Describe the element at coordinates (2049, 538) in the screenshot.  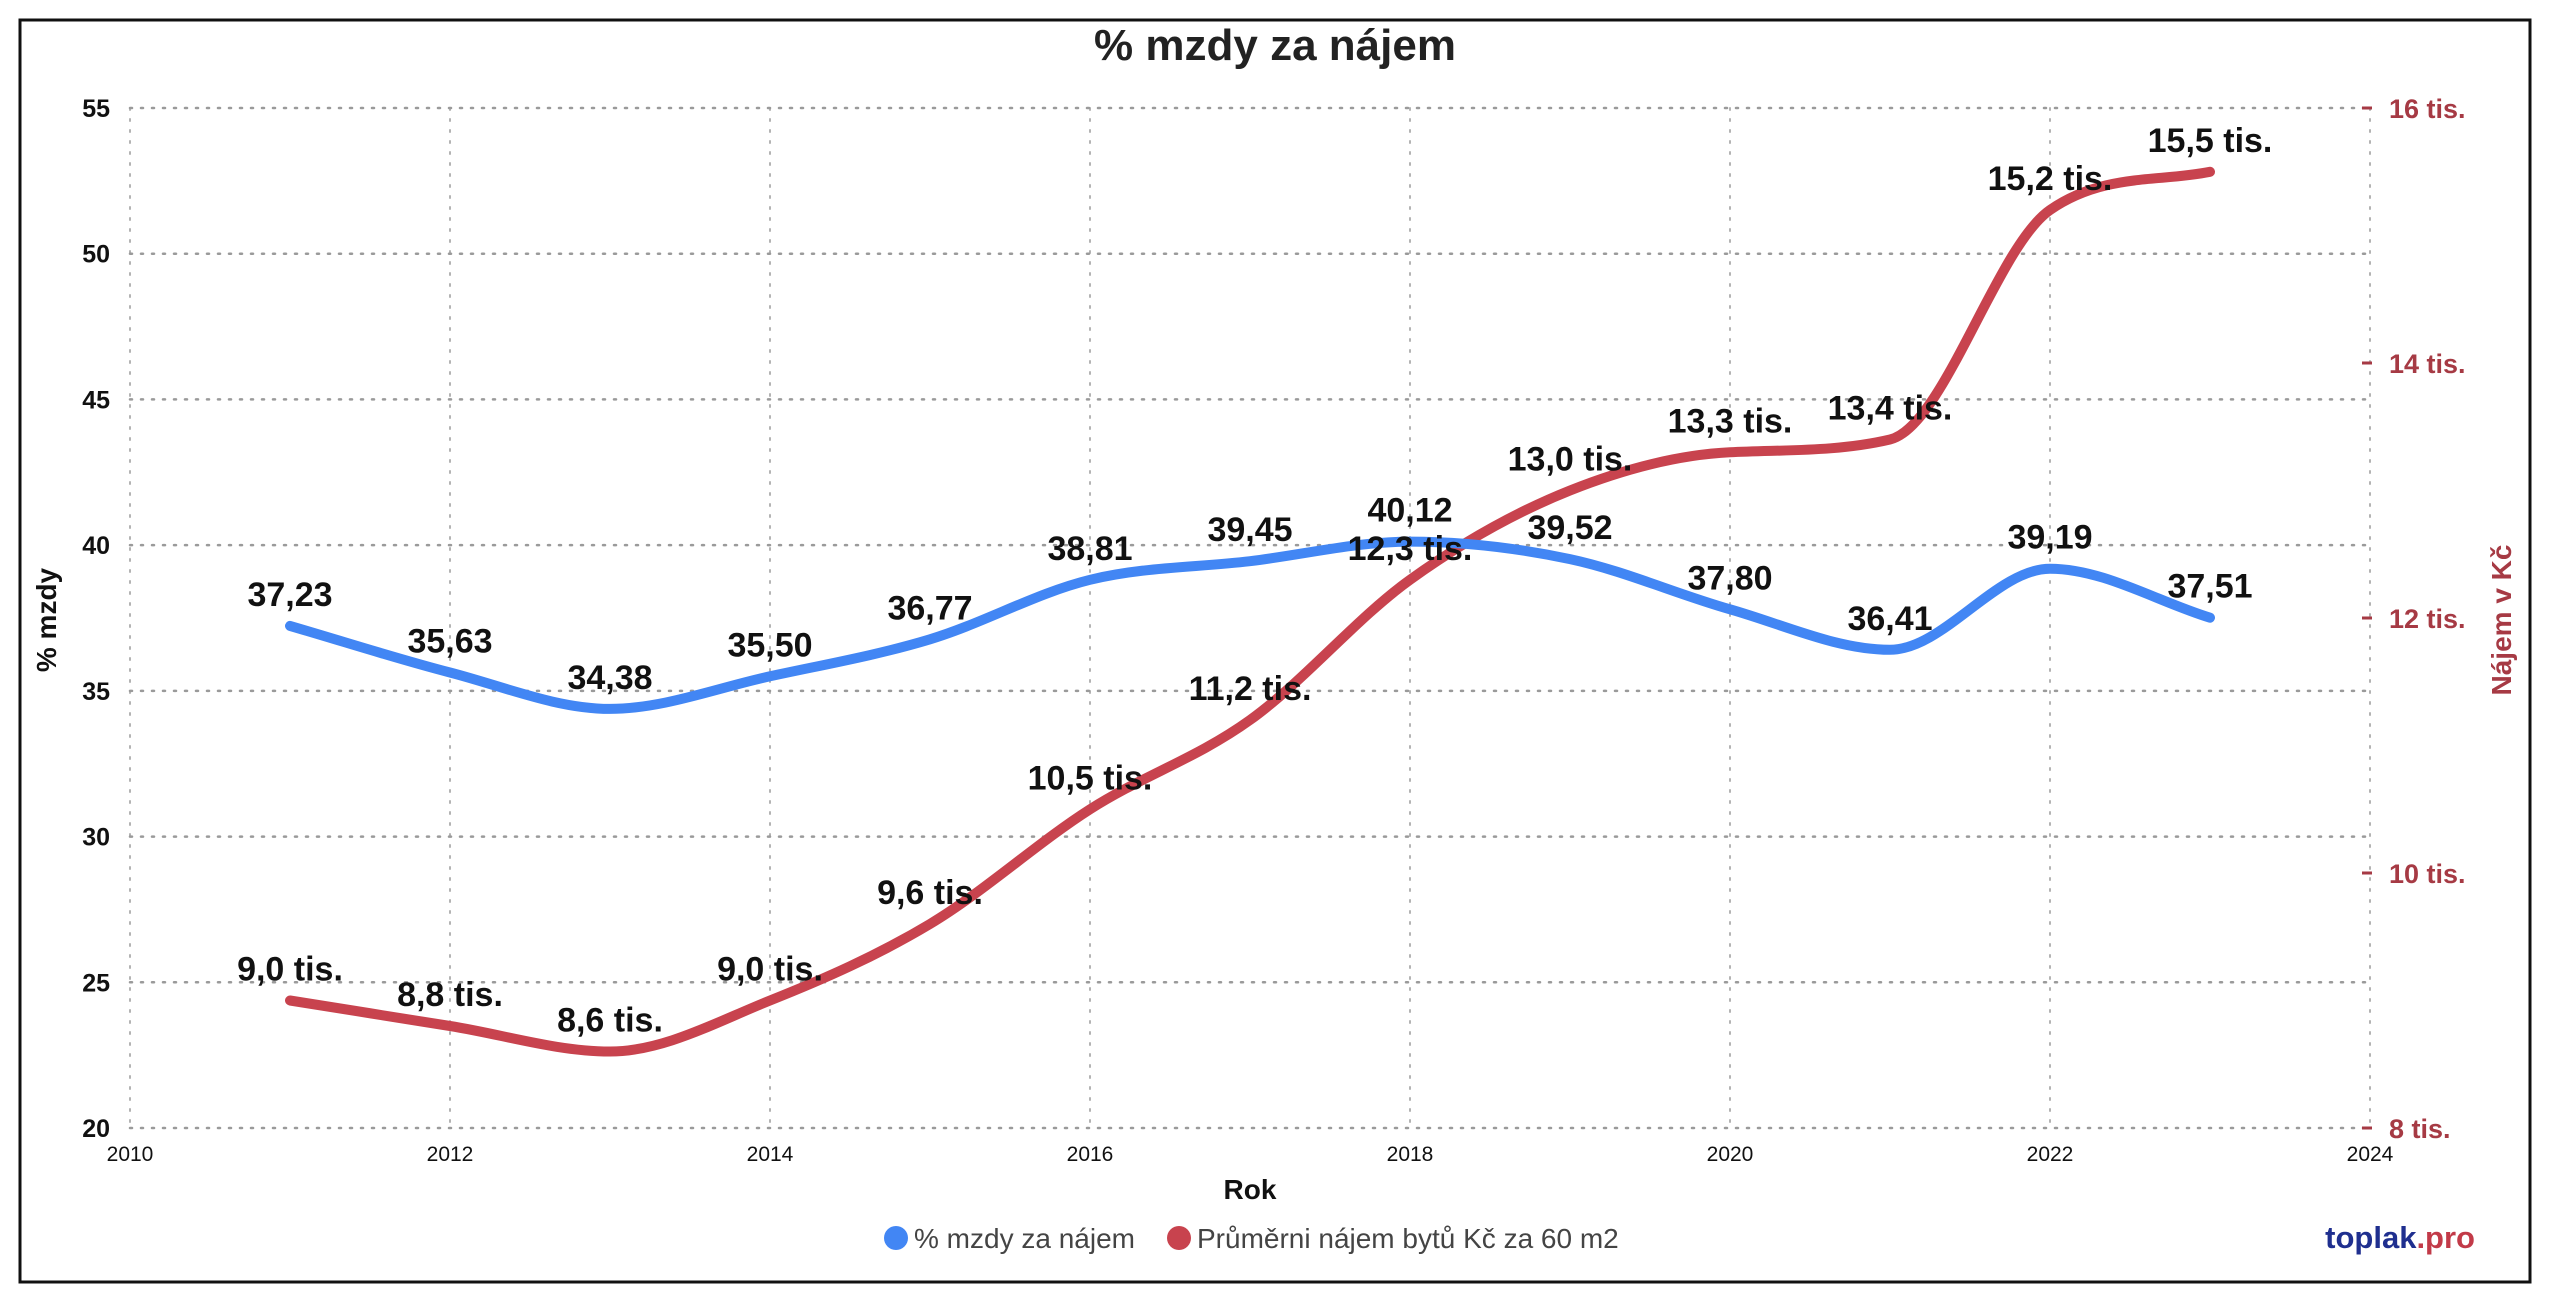
I see `data-label-wage-percent: 39,19` at that location.